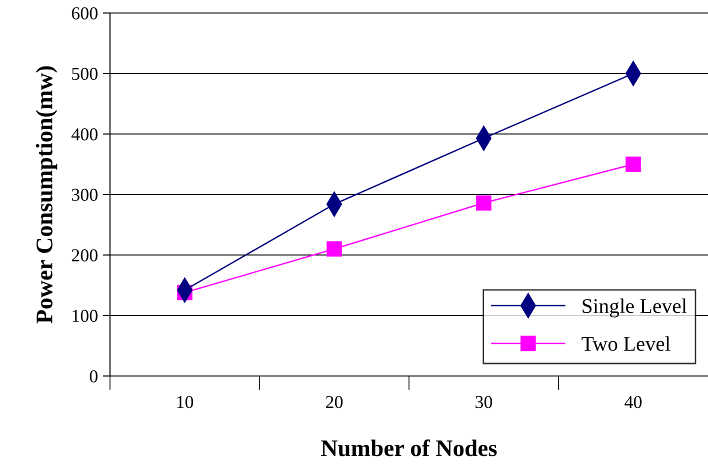  I want to click on x-tick-label: 40, so click(633, 402).